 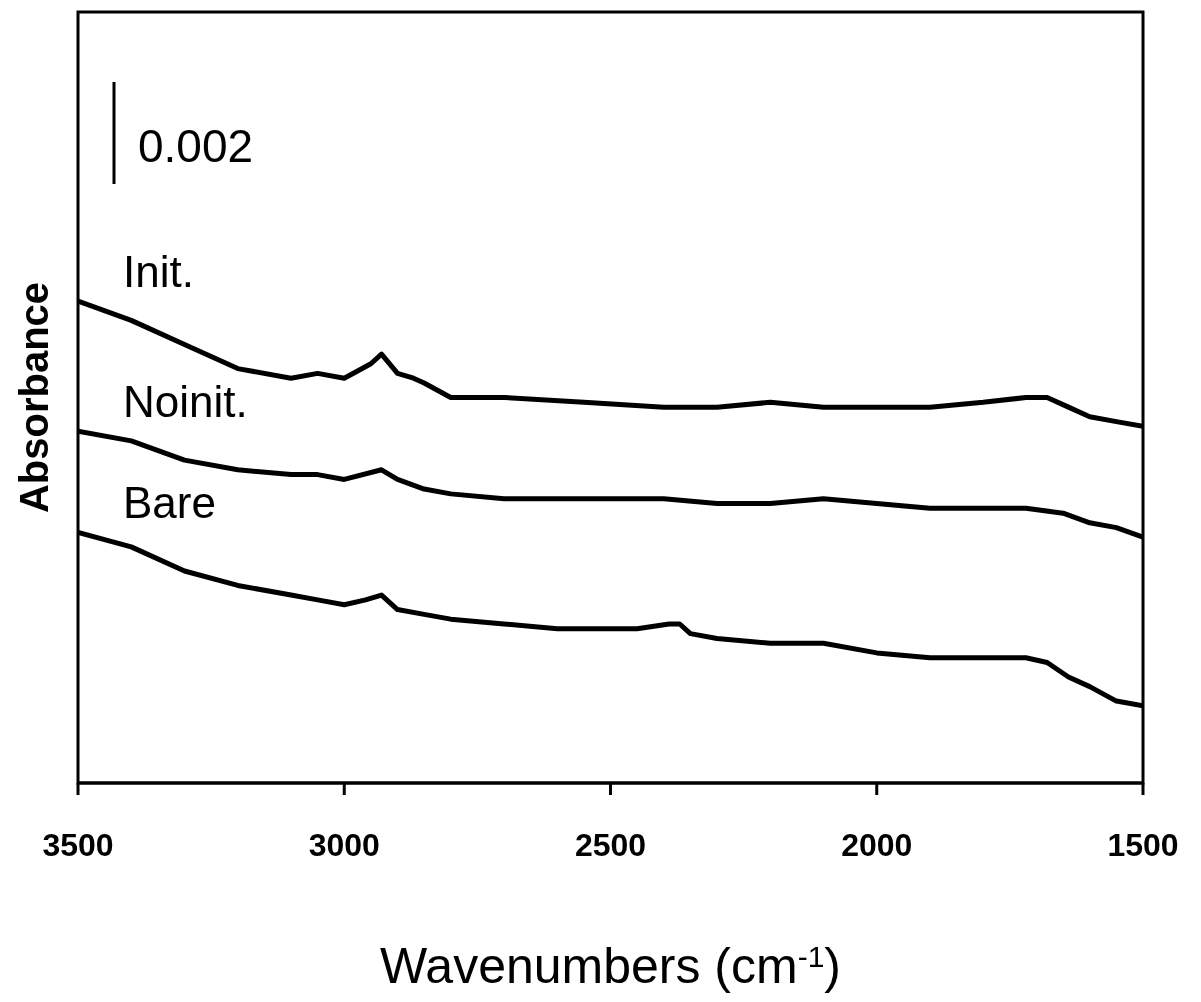 I want to click on series-label: Noinit., so click(x=185, y=402).